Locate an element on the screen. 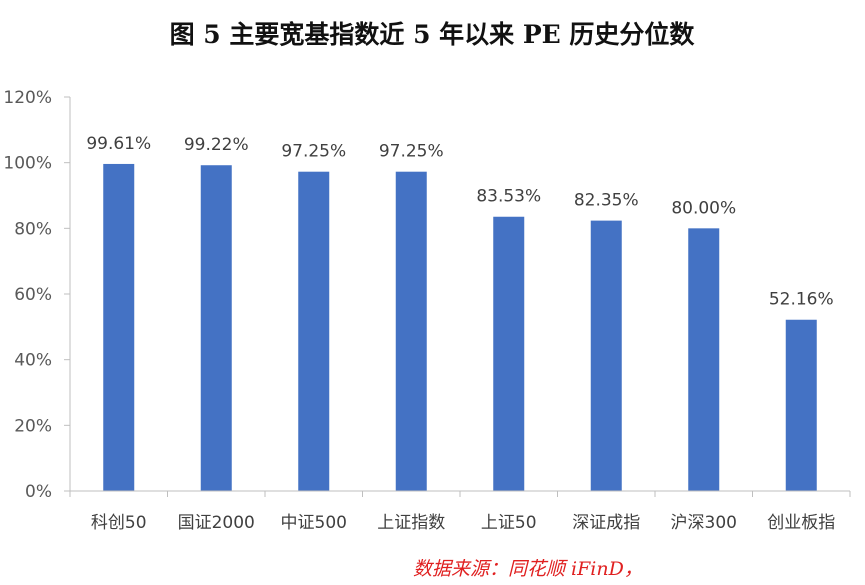 The height and width of the screenshot is (585, 865). data-label: 82.35% is located at coordinates (606, 201).